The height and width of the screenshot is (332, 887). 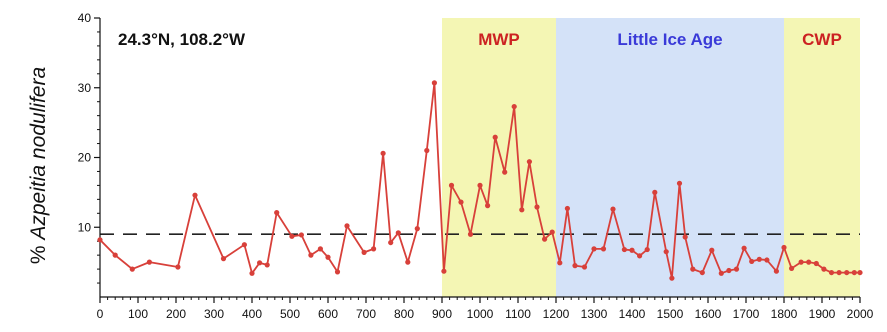 I want to click on x-tick-label-3: 300, so click(x=214, y=314).